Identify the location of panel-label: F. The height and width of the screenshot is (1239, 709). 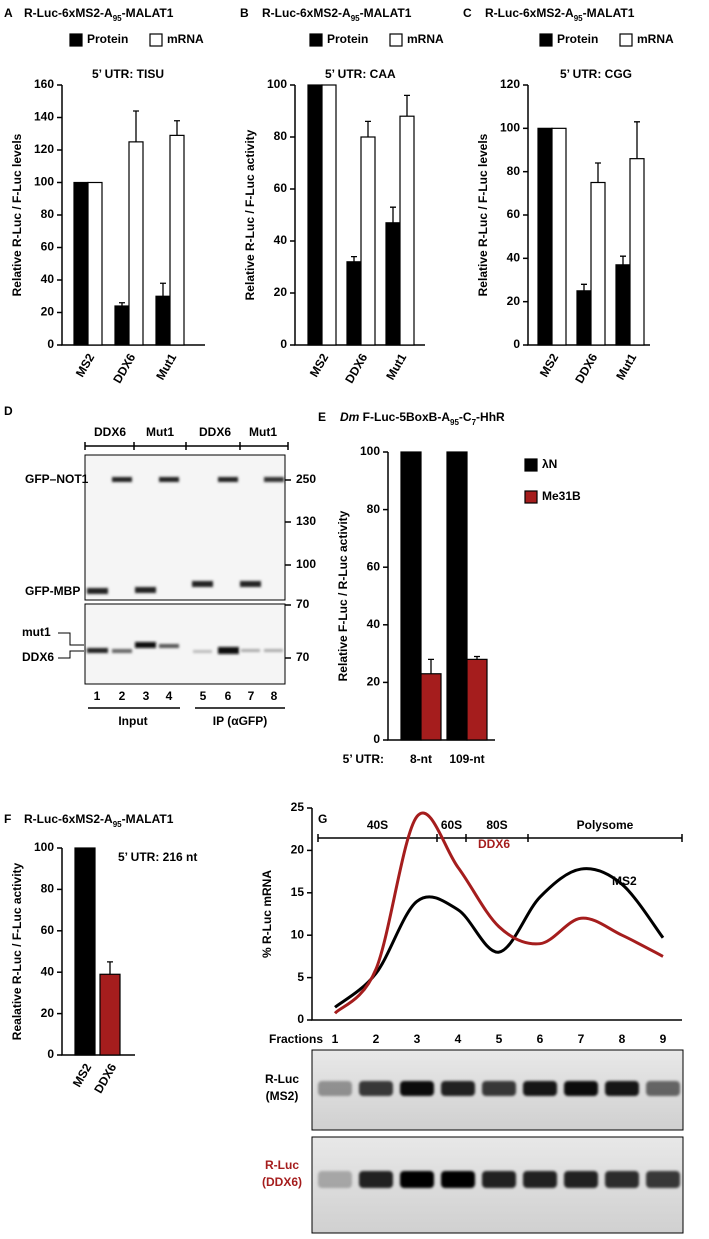
(7, 819).